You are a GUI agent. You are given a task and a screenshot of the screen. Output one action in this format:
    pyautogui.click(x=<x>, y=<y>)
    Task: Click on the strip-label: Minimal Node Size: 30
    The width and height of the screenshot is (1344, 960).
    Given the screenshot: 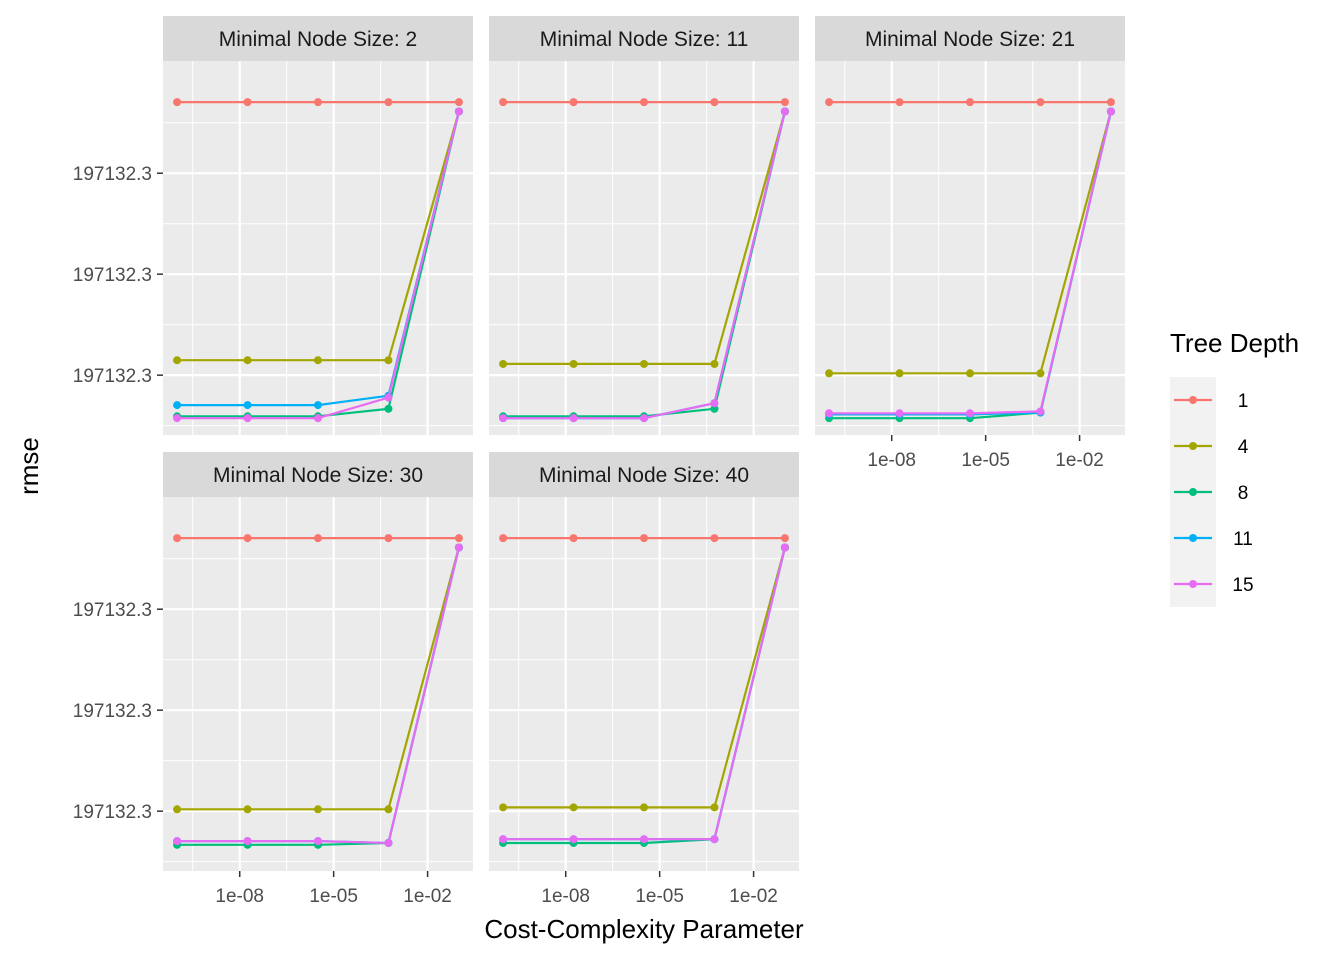 What is the action you would take?
    pyautogui.click(x=318, y=475)
    